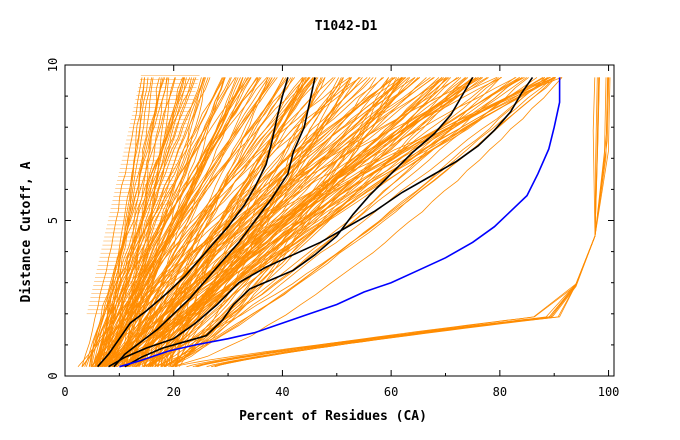  I want to click on x-tick-label: 40, so click(282, 392).